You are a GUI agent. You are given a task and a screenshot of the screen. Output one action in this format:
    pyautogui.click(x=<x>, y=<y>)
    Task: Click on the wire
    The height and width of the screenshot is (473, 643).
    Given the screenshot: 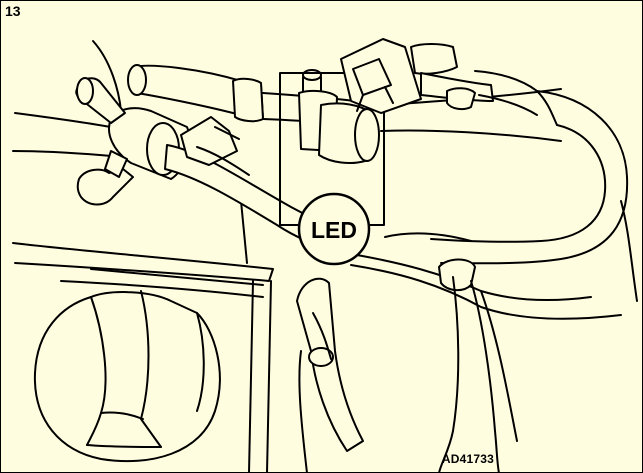 What is the action you would take?
    pyautogui.click(x=486, y=292)
    